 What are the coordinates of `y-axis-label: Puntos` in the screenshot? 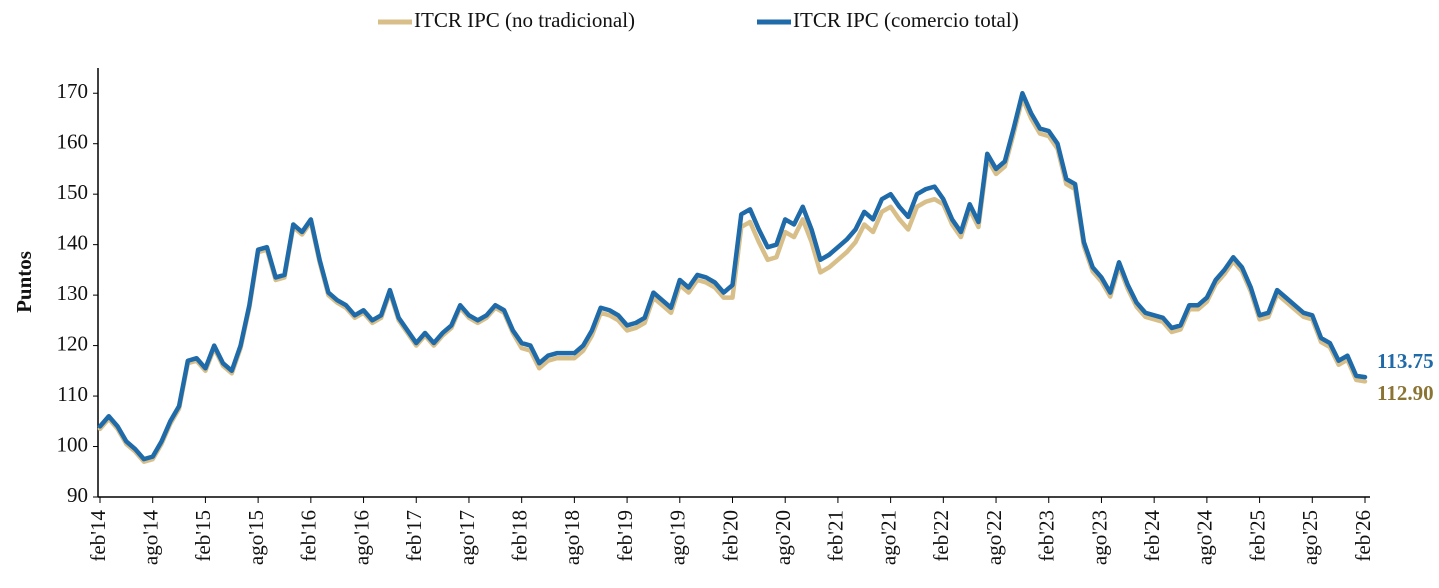 It's located at (24, 282).